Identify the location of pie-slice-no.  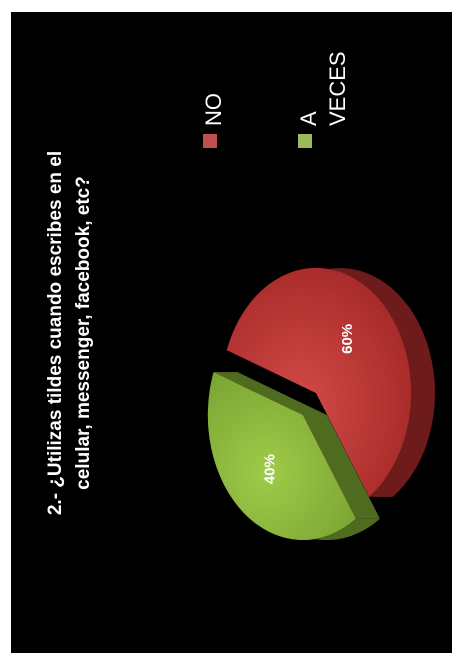
(319, 382).